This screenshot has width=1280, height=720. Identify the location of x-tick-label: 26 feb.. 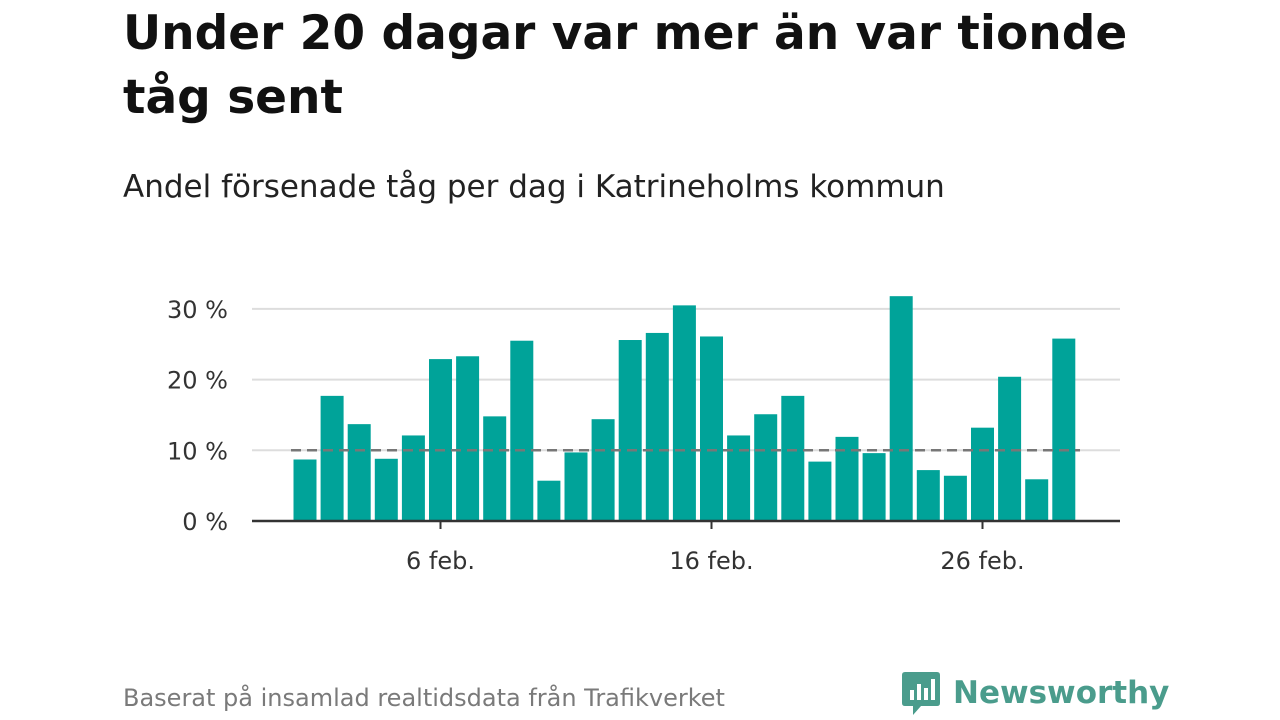
(982, 561).